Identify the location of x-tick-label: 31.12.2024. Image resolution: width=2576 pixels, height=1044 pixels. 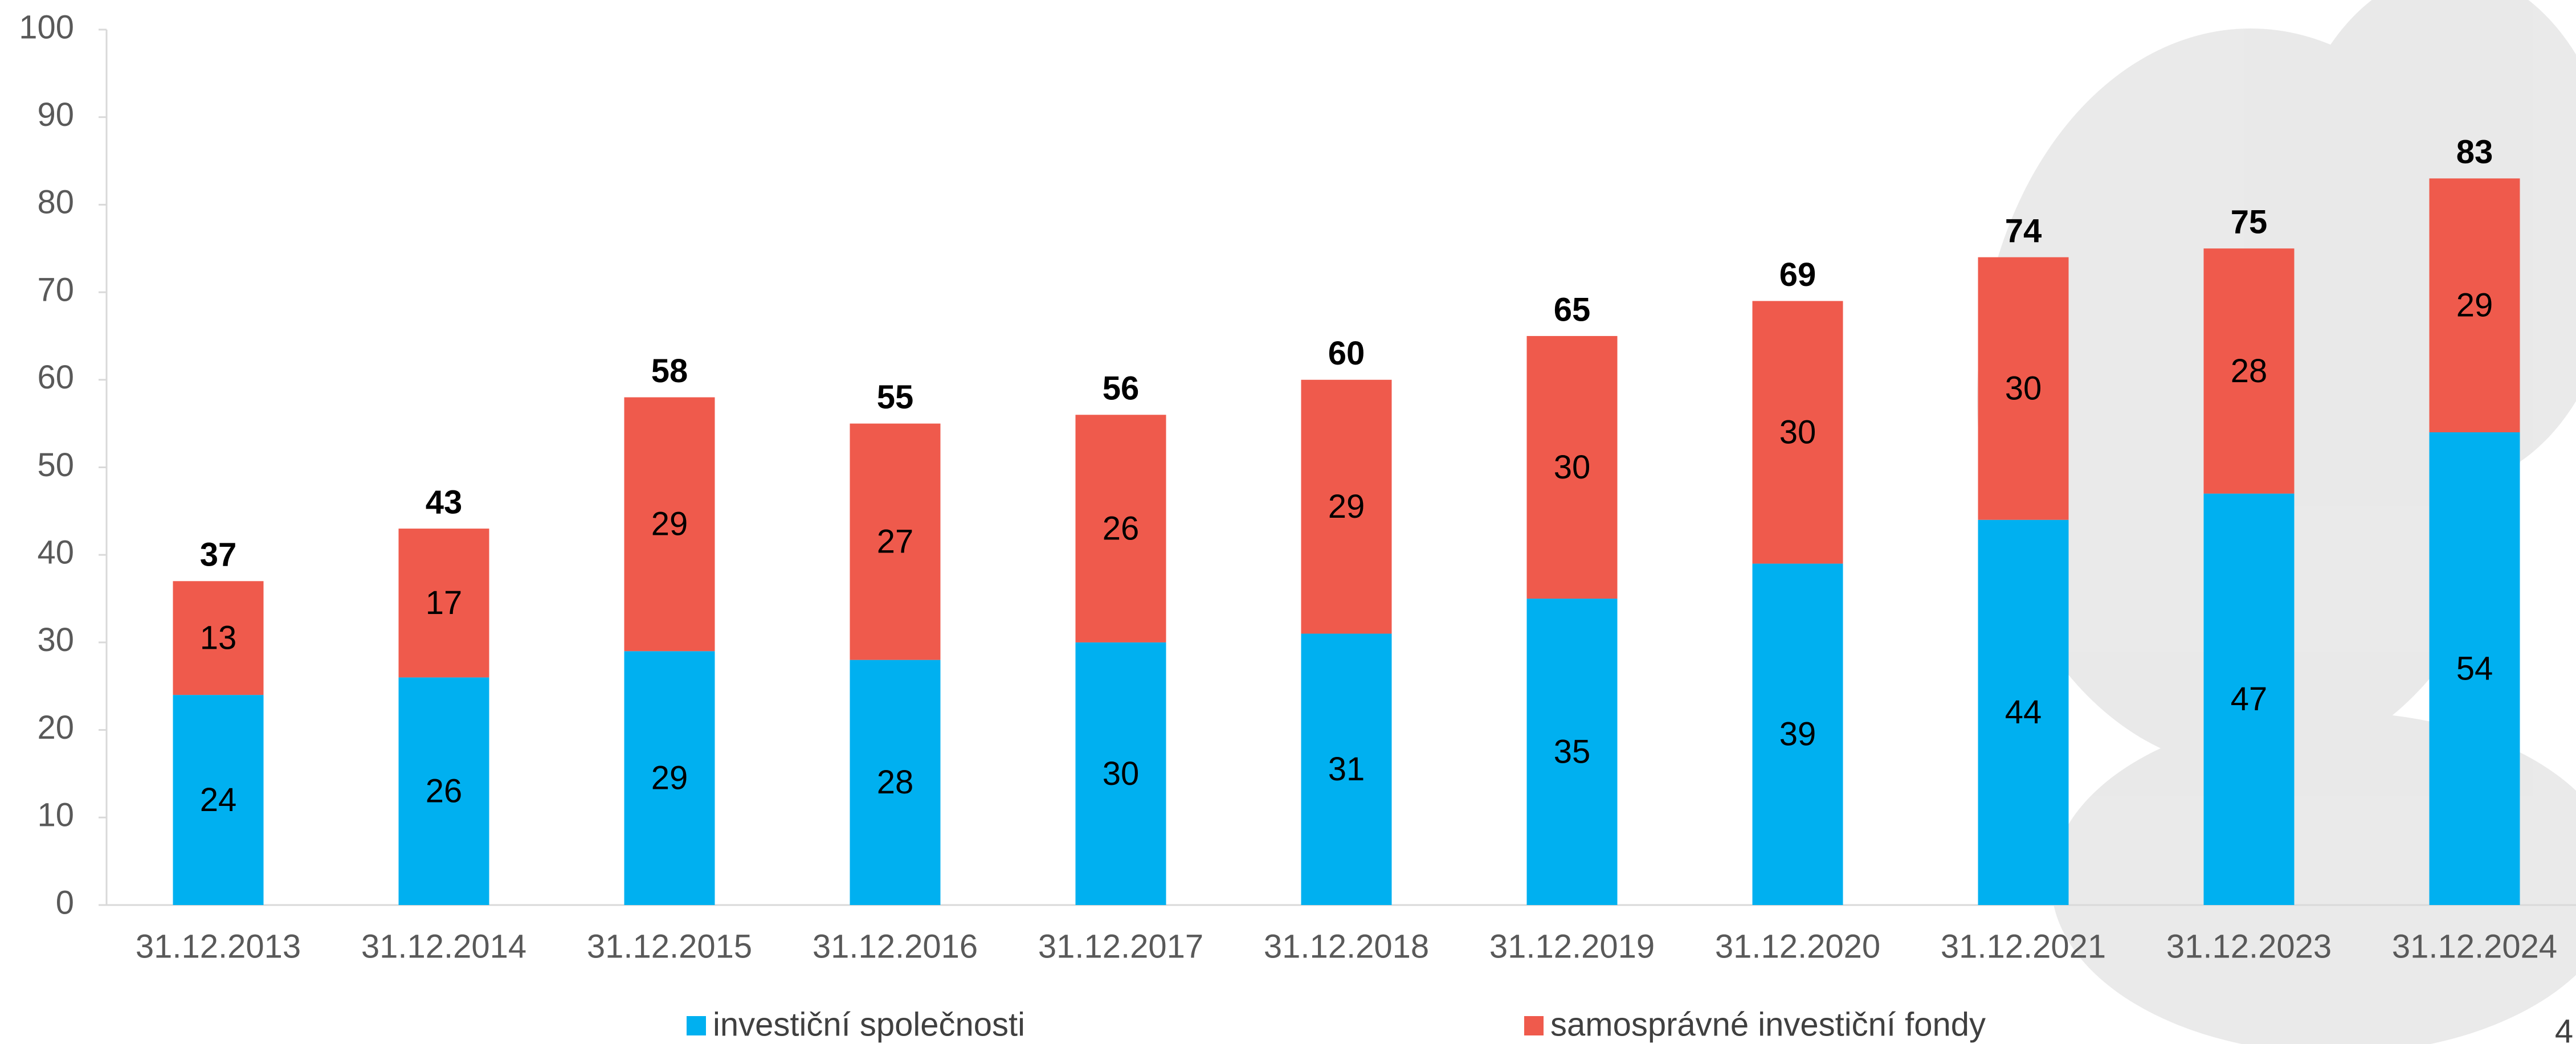
(2475, 947).